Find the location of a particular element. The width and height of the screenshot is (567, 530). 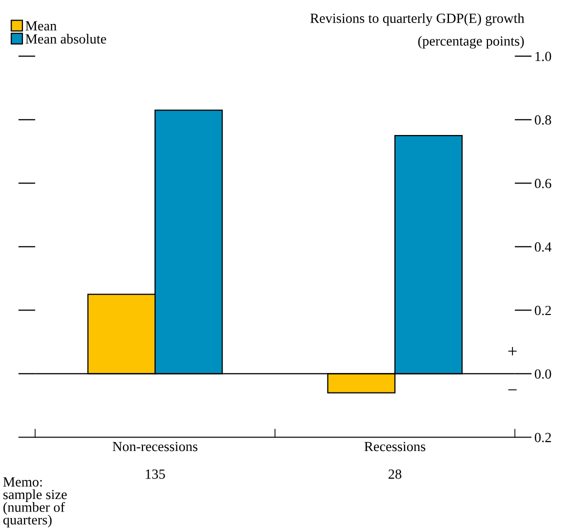

y-tick-label: 0.8 is located at coordinates (543, 120).